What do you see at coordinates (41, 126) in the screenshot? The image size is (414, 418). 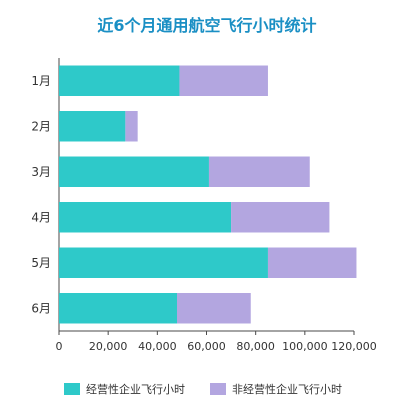 I see `y-tick-label: 2月` at bounding box center [41, 126].